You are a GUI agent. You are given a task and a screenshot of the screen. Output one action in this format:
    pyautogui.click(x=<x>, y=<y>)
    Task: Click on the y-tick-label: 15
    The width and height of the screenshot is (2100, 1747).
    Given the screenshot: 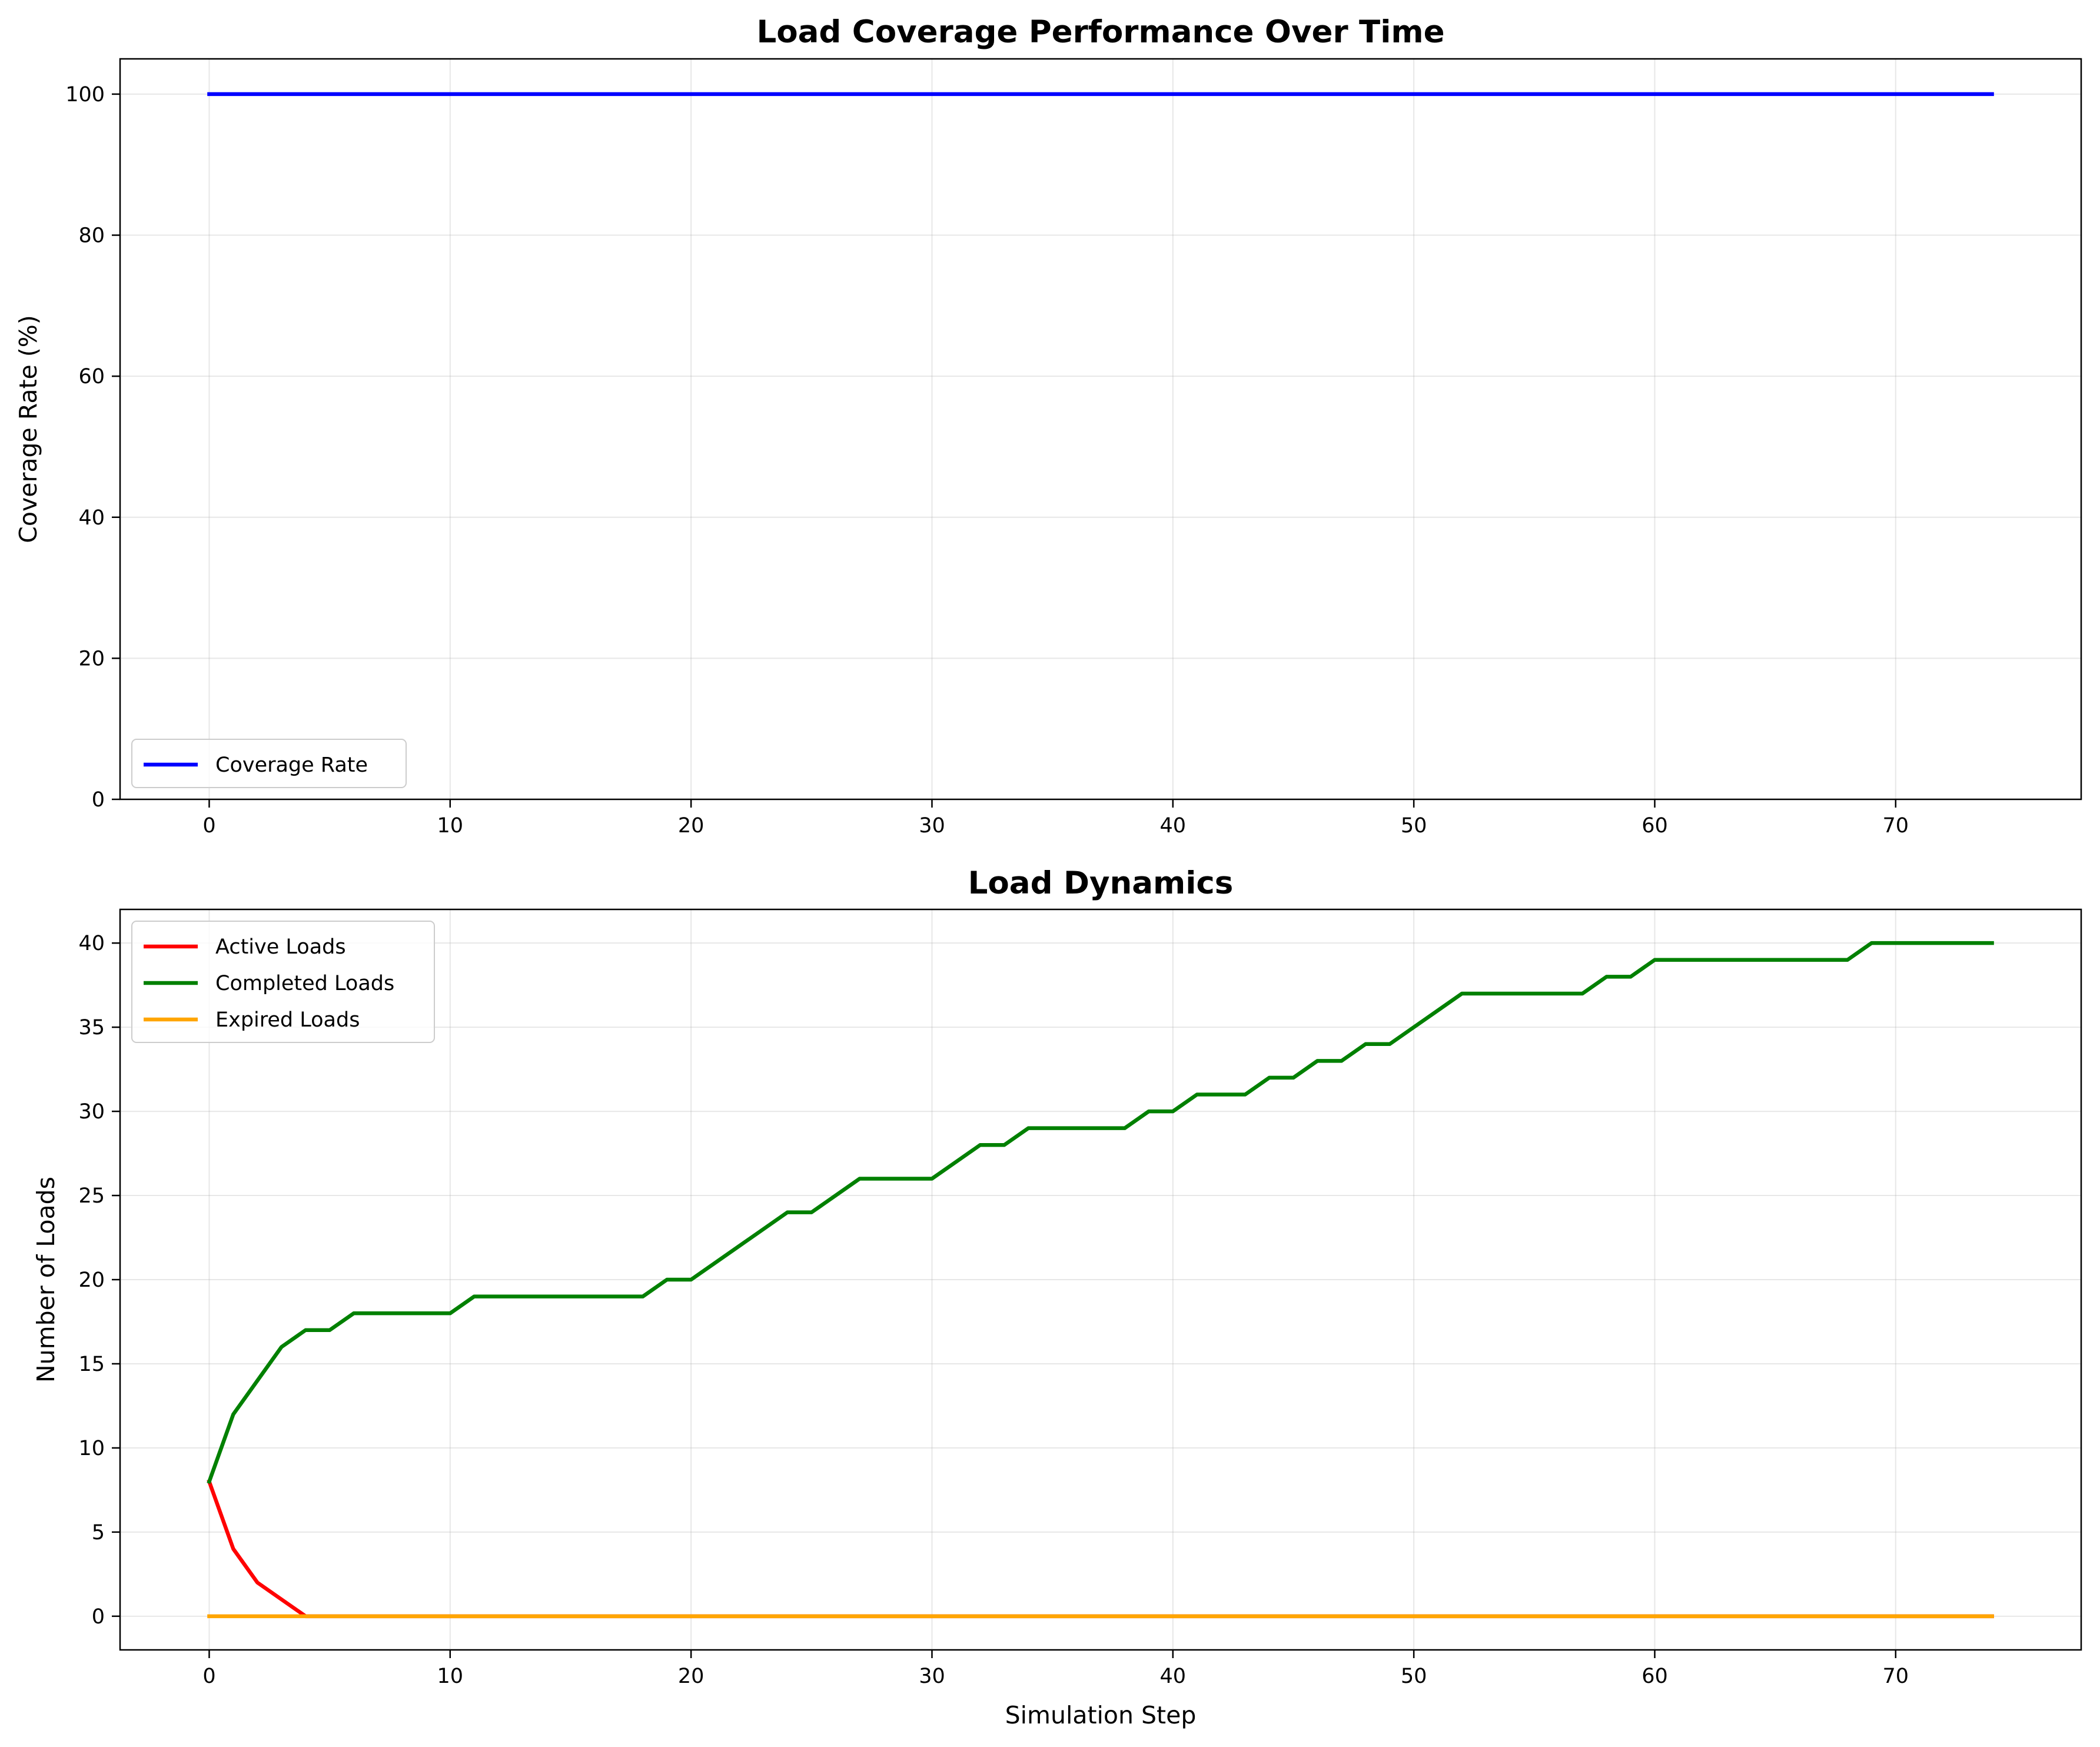 What is the action you would take?
    pyautogui.click(x=91, y=1364)
    